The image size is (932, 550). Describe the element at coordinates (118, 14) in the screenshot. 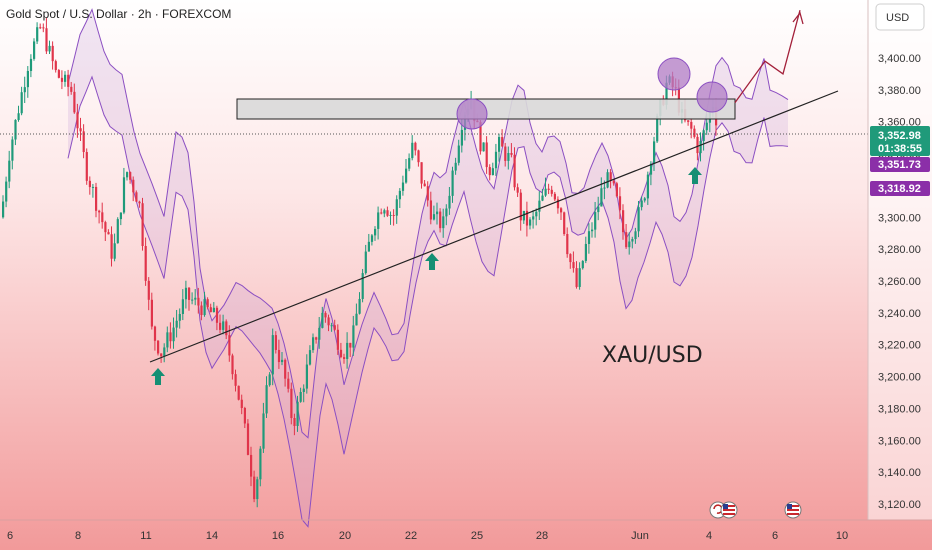

I see `symbol-title: Gold Spot / U.S. Dollar · 2h · FOREXCOM` at that location.